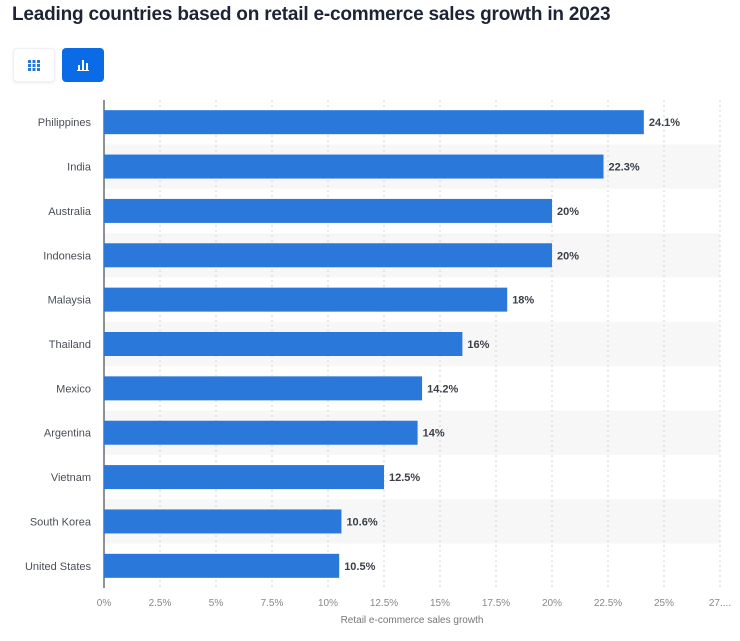  I want to click on x-tick-label: 2.5%, so click(160, 603).